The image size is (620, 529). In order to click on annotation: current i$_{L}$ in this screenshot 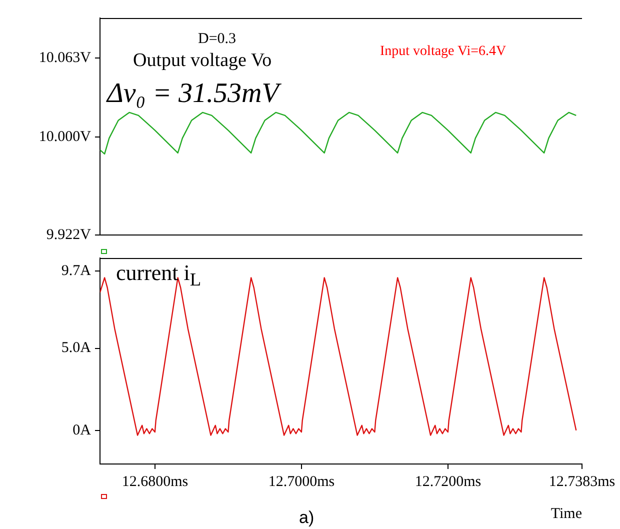, I will do `click(159, 275)`.